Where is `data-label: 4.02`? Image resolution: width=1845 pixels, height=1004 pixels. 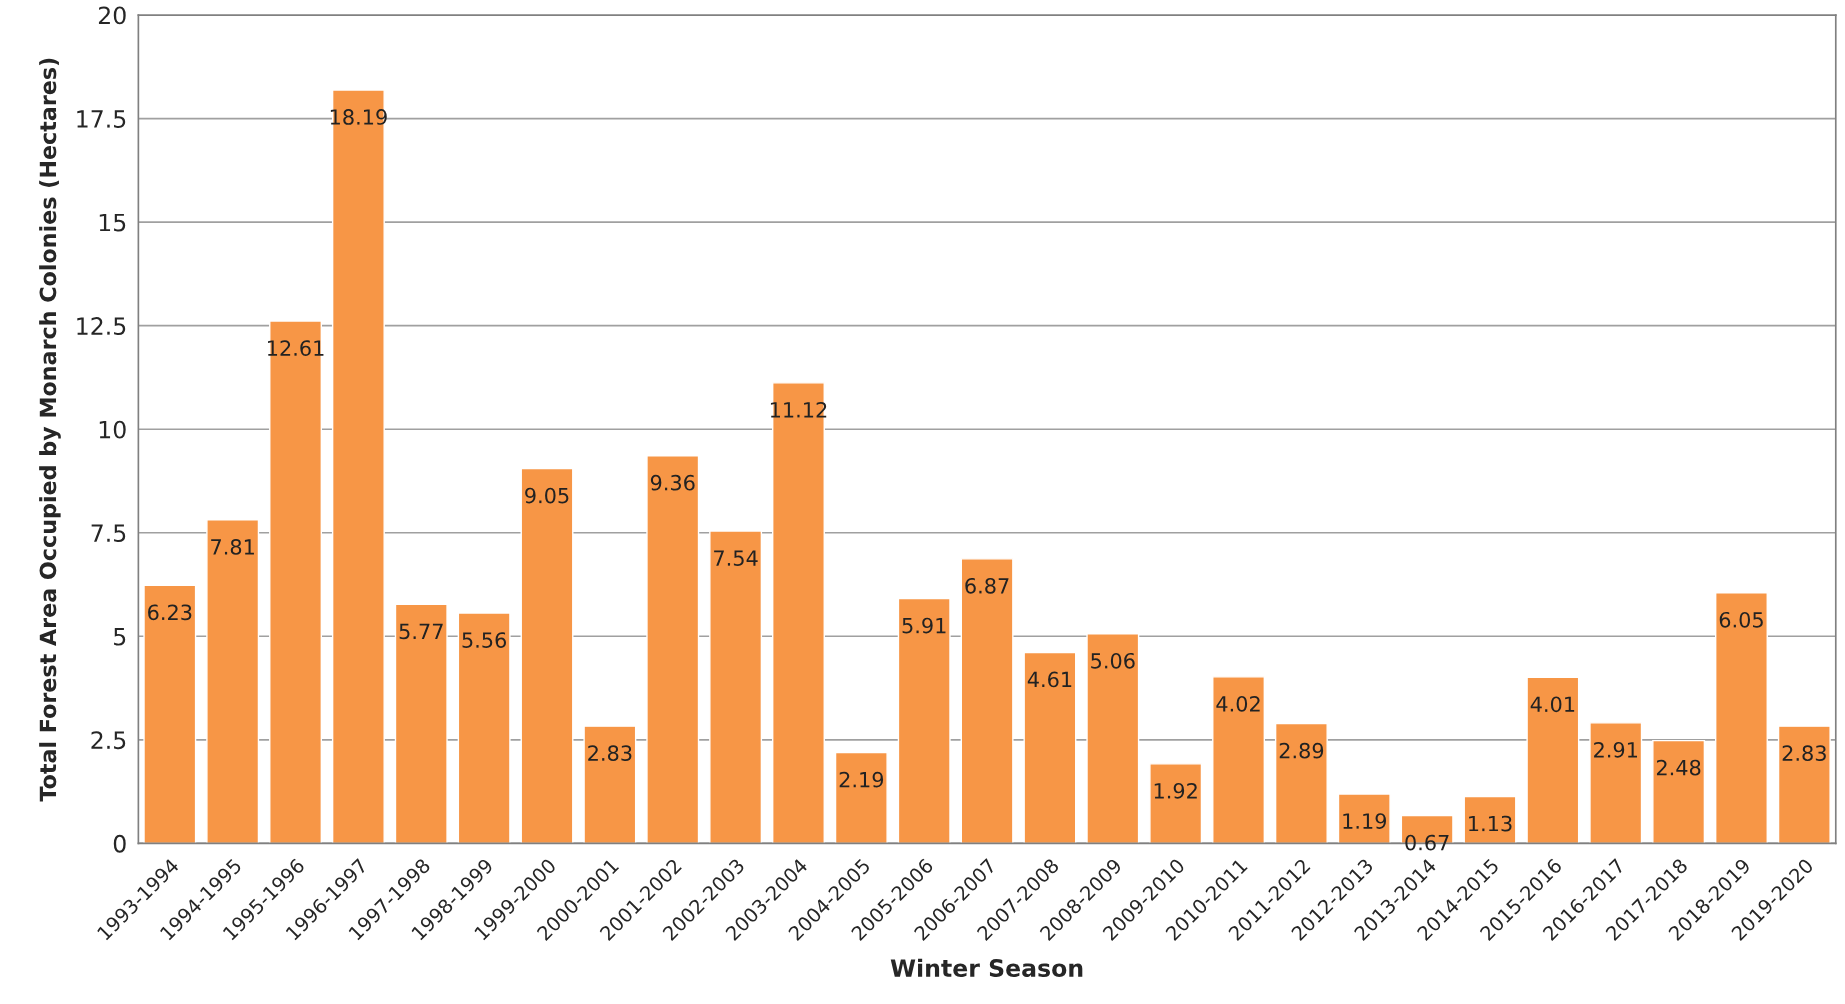 data-label: 4.02 is located at coordinates (1238, 703).